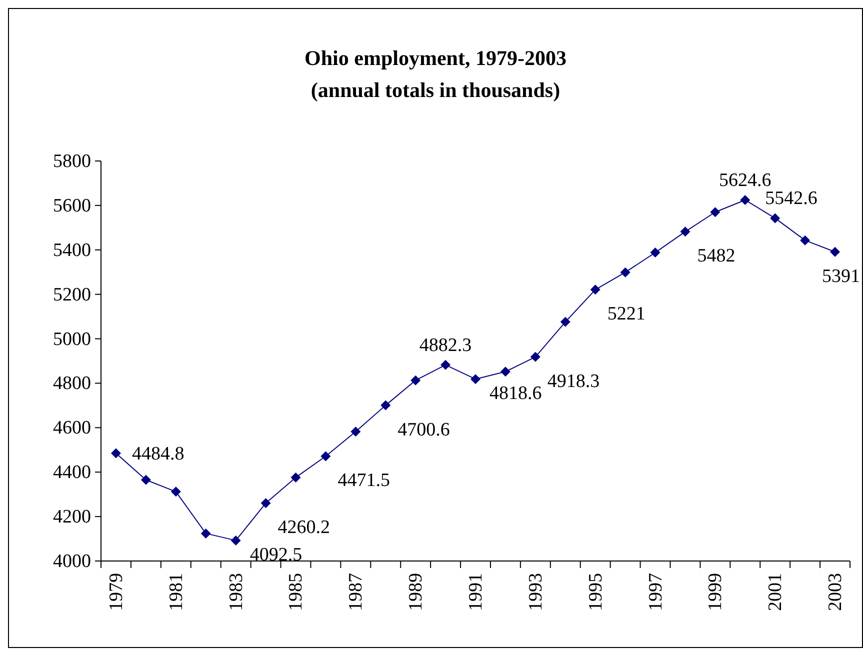 This screenshot has height=655, width=863. What do you see at coordinates (158, 453) in the screenshot?
I see `data-label: 4484.8` at bounding box center [158, 453].